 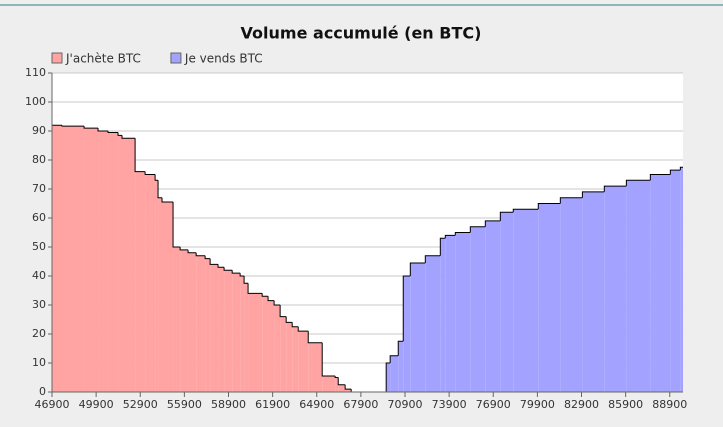 What do you see at coordinates (39, 159) in the screenshot?
I see `y-tick-label: 80` at bounding box center [39, 159].